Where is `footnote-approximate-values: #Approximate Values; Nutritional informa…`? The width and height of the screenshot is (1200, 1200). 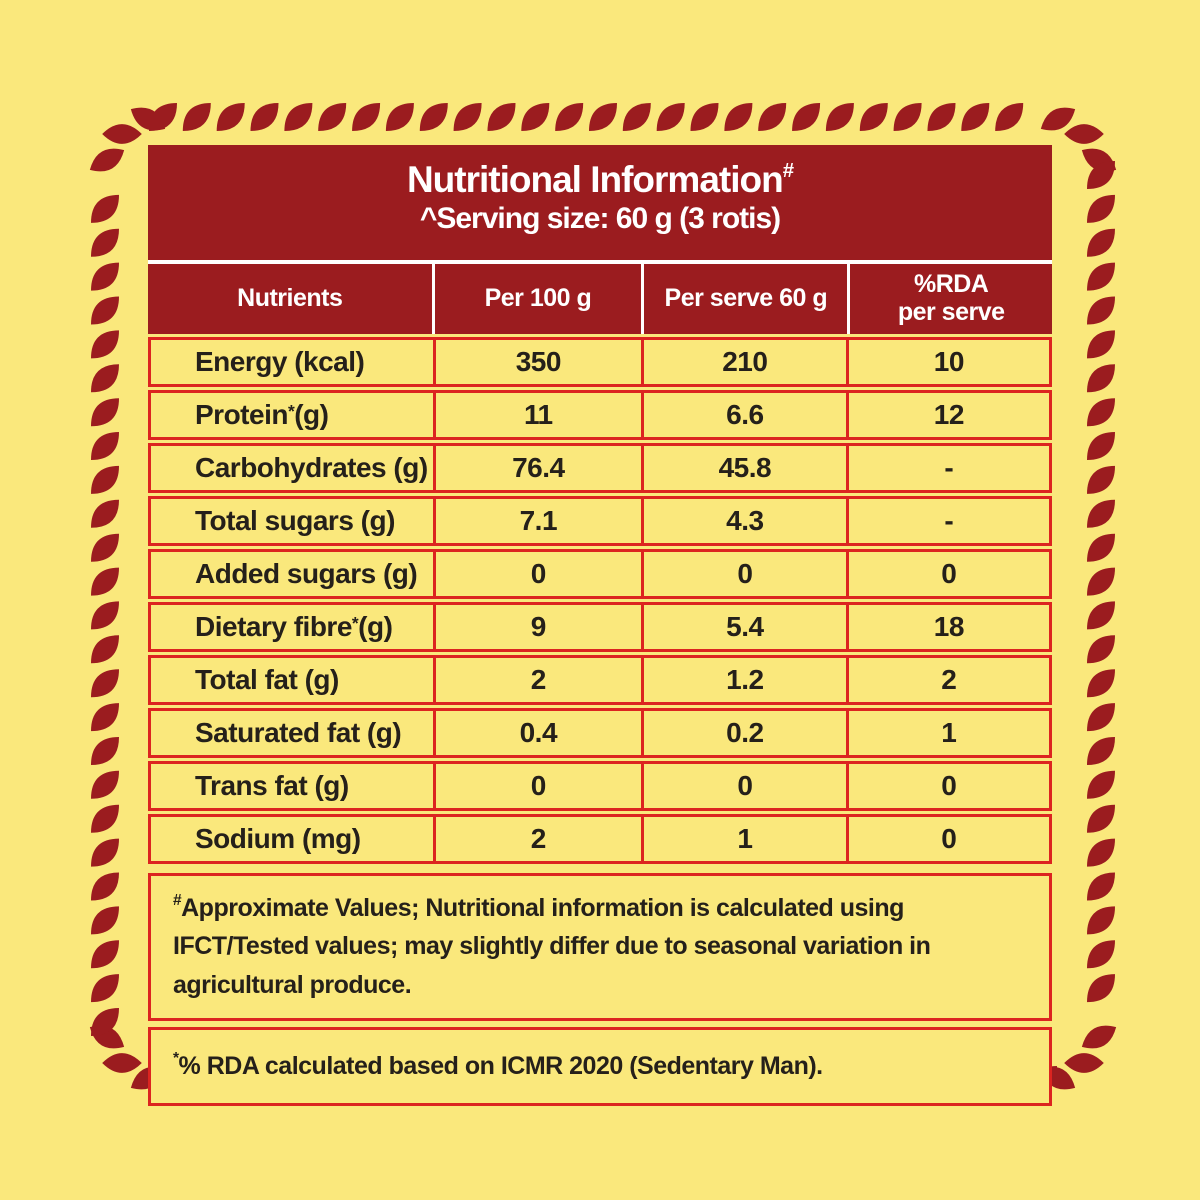 footnote-approximate-values: #Approximate Values; Nutritional informa… is located at coordinates (600, 946).